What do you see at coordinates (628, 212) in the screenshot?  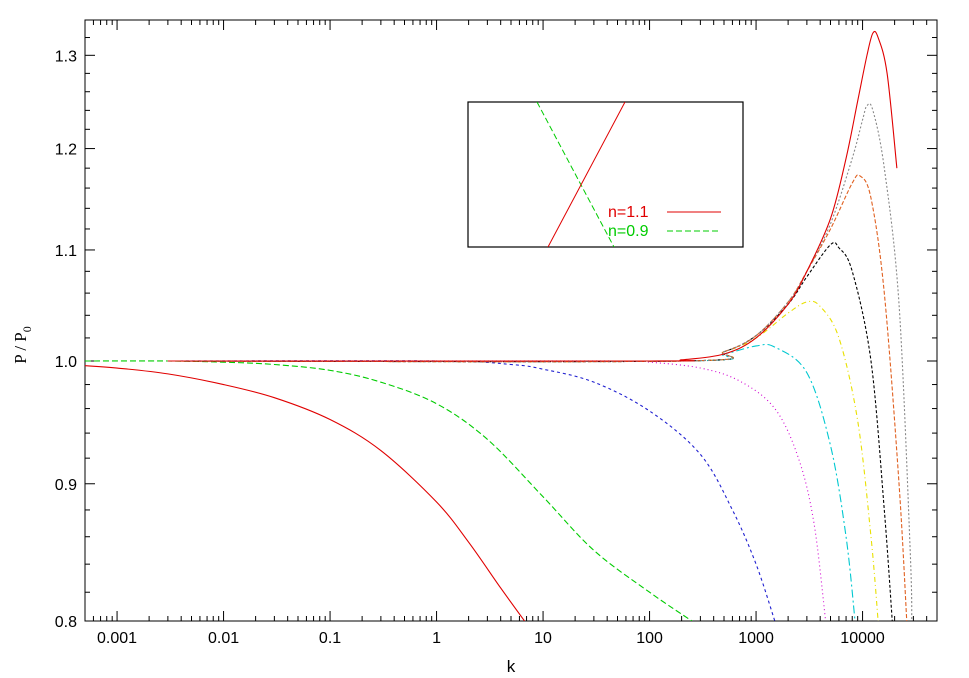 I see `legend-label-0: n=1.1` at bounding box center [628, 212].